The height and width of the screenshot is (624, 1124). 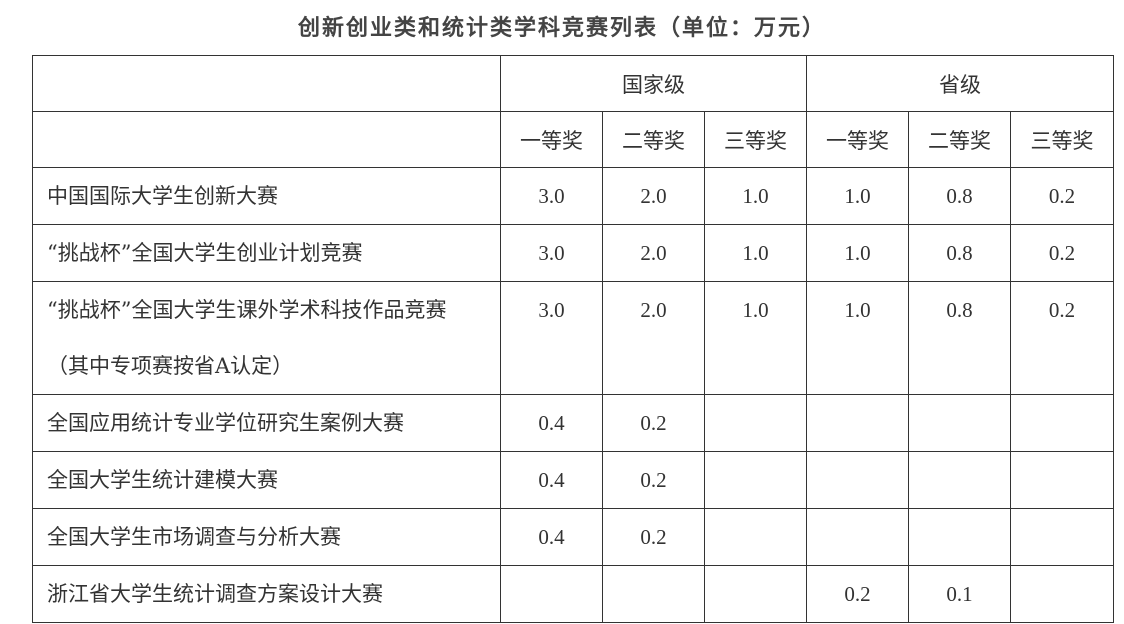 I want to click on table-row: 全国大学生统计建模大赛 0.4 0.2, so click(x=573, y=480).